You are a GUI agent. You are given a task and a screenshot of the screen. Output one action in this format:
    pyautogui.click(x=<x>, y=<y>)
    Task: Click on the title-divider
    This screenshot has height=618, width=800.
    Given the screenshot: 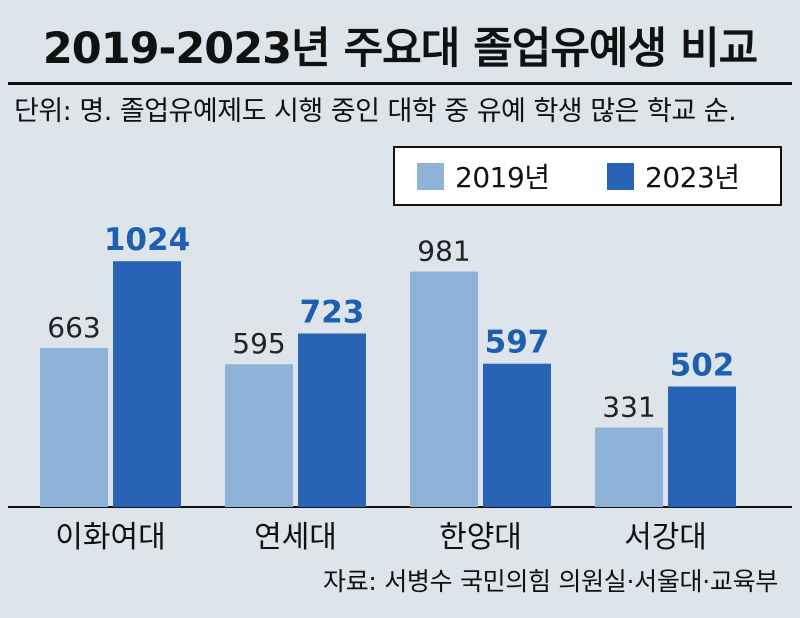 What is the action you would take?
    pyautogui.click(x=400, y=83)
    